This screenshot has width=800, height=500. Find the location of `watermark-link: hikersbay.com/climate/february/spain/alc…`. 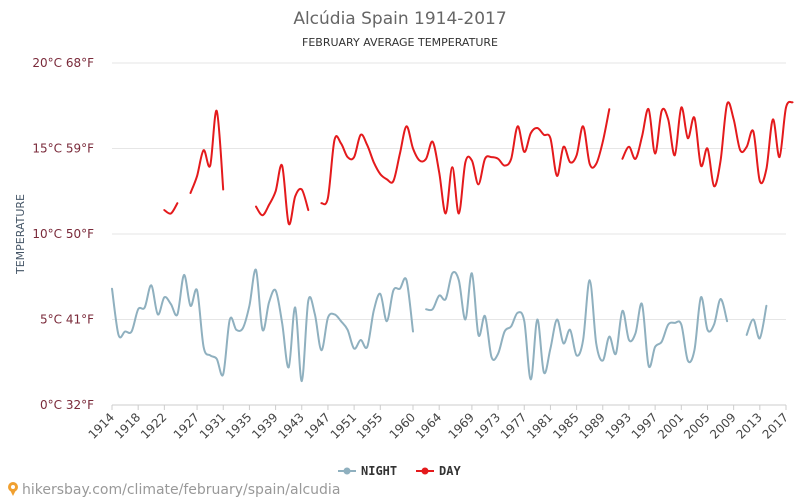

watermark-link: hikersbay.com/climate/february/spain/alc… is located at coordinates (181, 490).